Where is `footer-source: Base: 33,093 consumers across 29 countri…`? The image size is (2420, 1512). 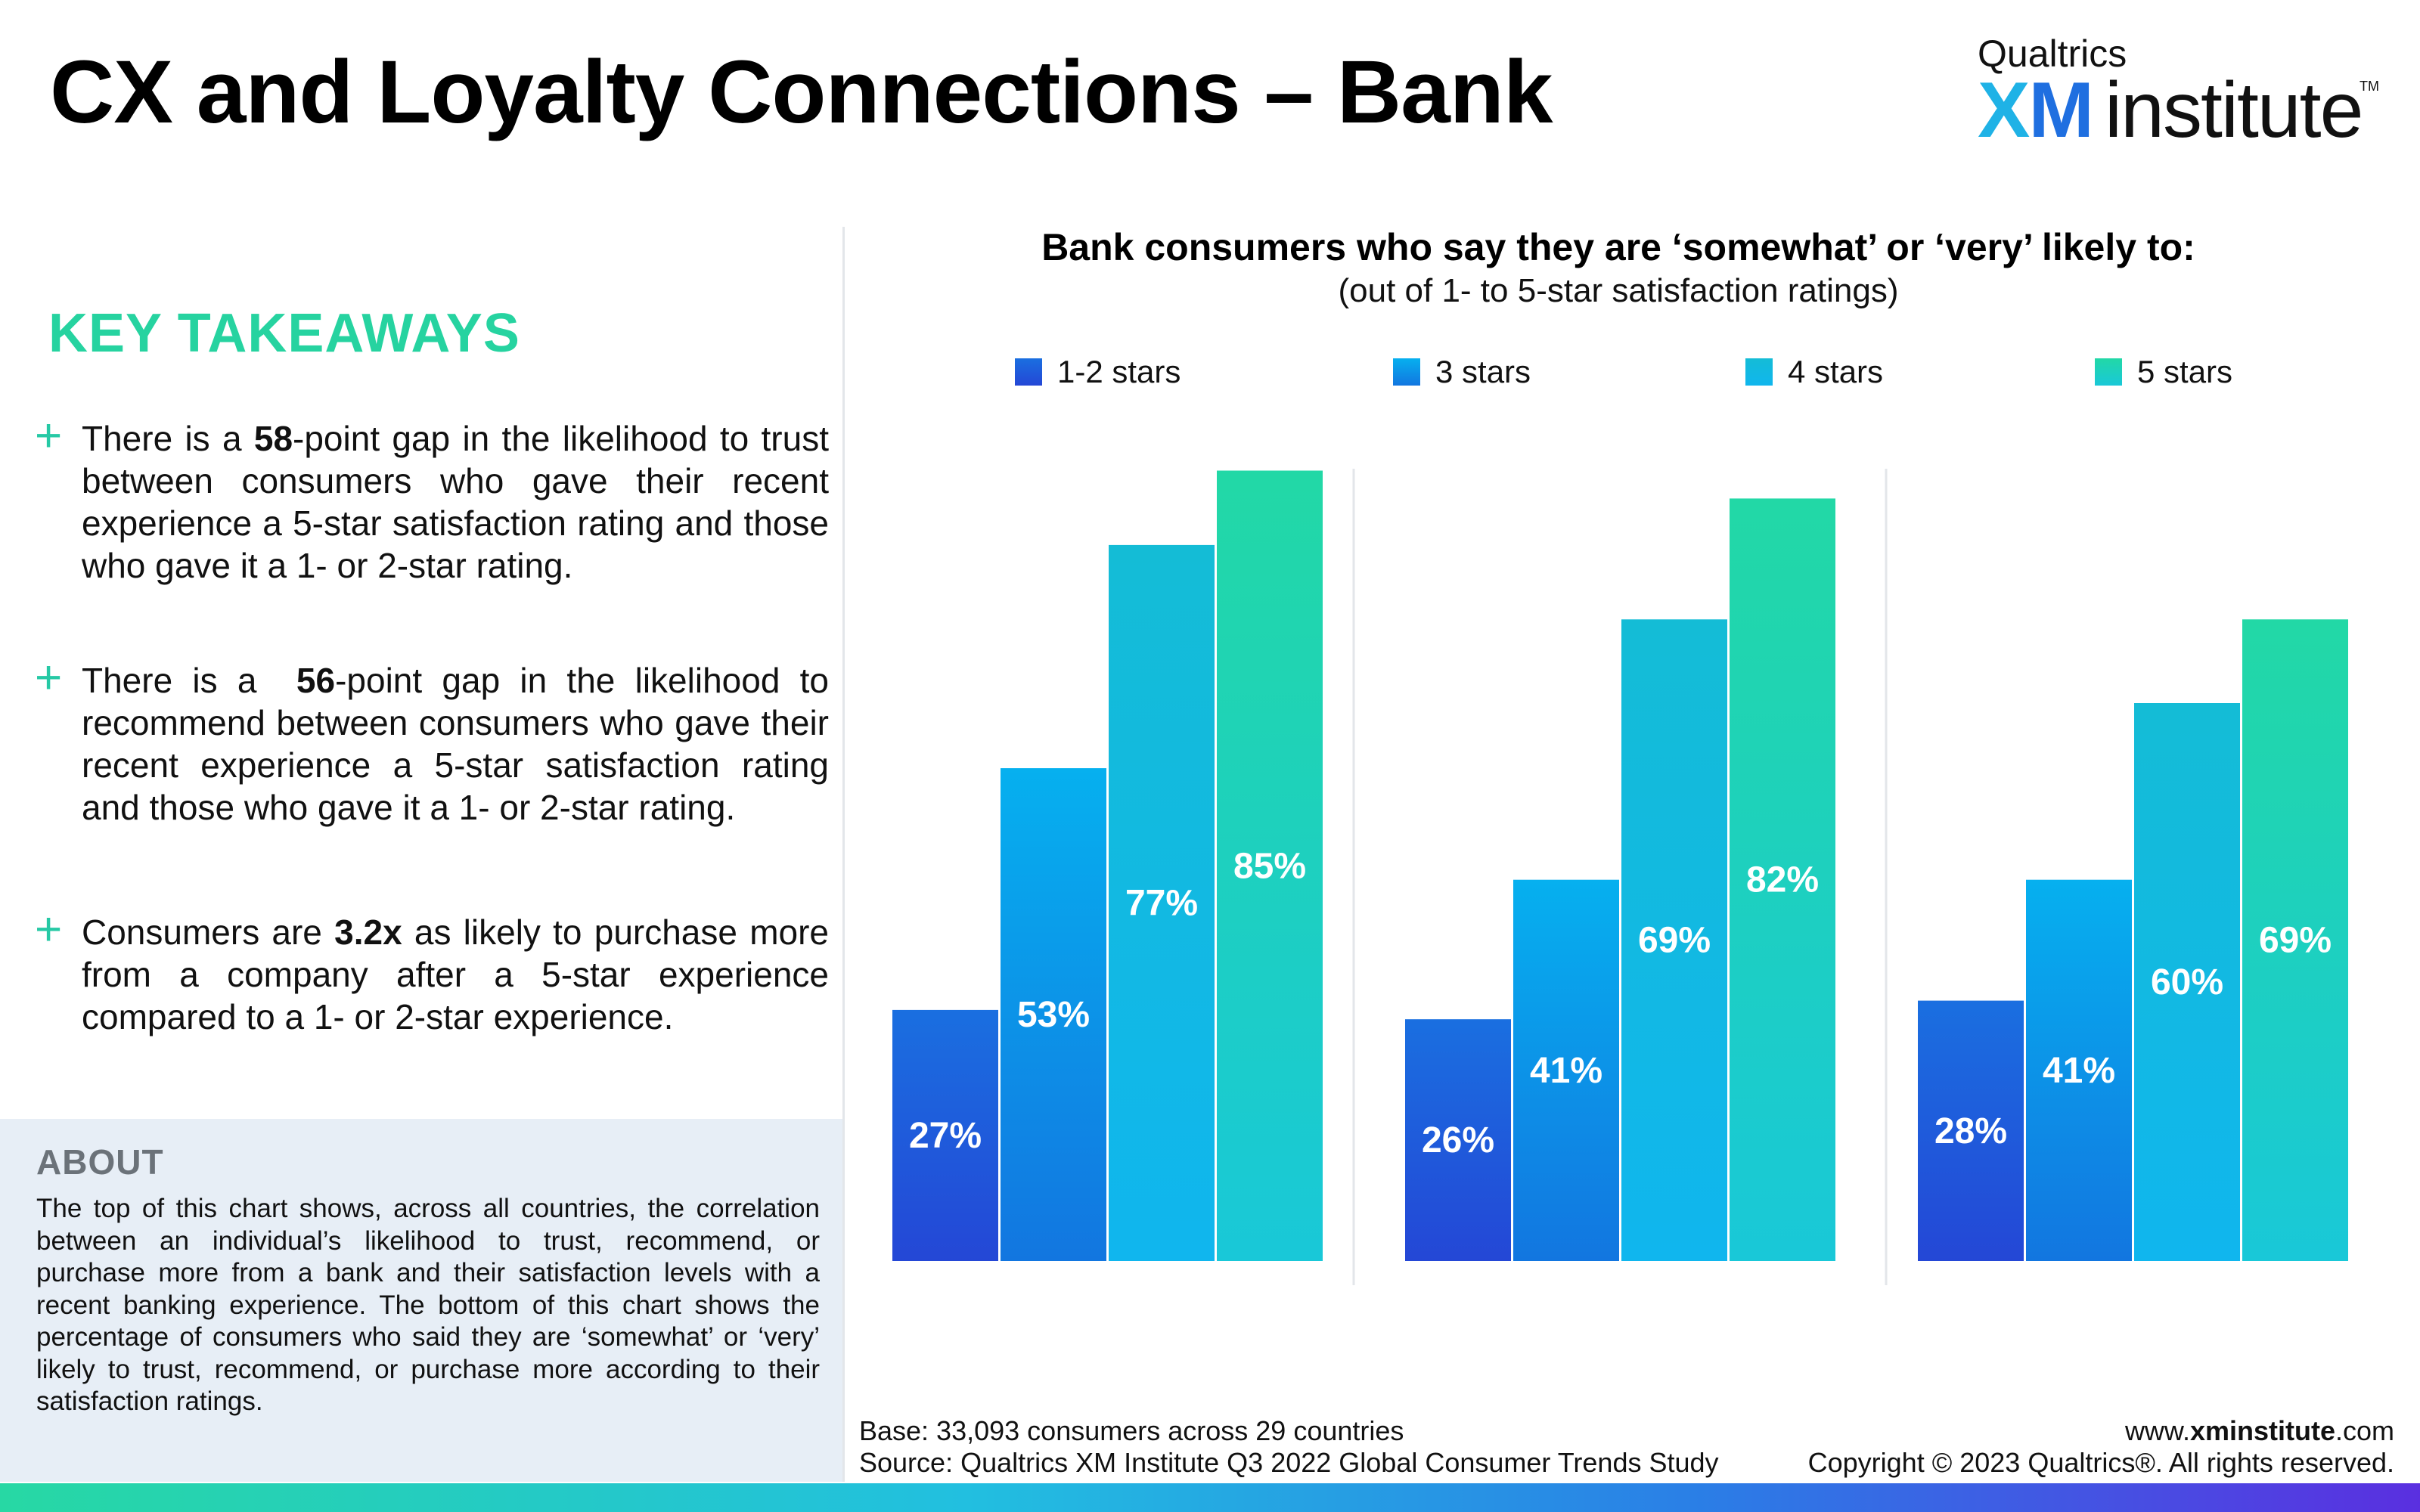
footer-source: Base: 33,093 consumers across 29 countri… is located at coordinates (1289, 1447).